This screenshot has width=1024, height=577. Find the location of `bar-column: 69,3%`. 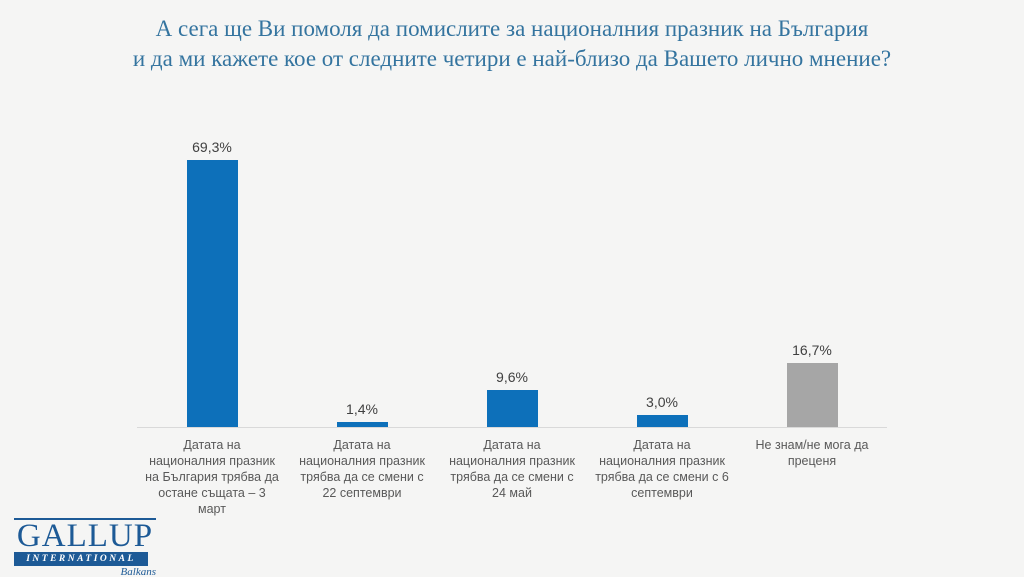

bar-column: 69,3% is located at coordinates (212, 280).